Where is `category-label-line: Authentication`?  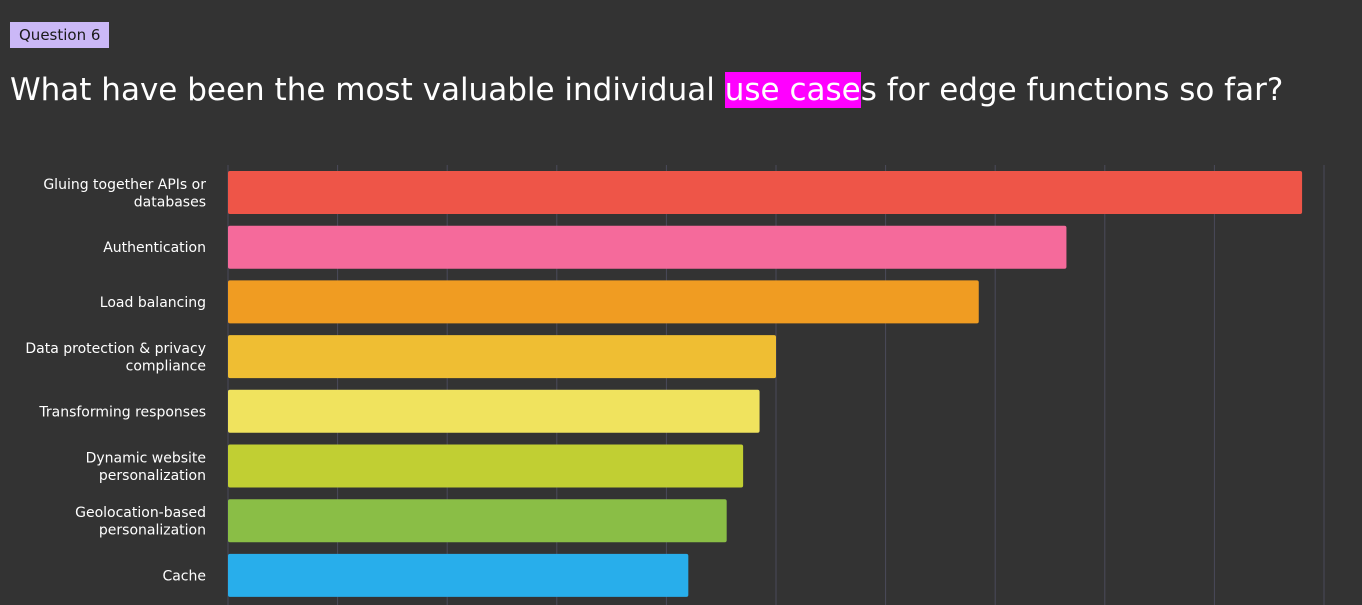
category-label-line: Authentication is located at coordinates (154, 248).